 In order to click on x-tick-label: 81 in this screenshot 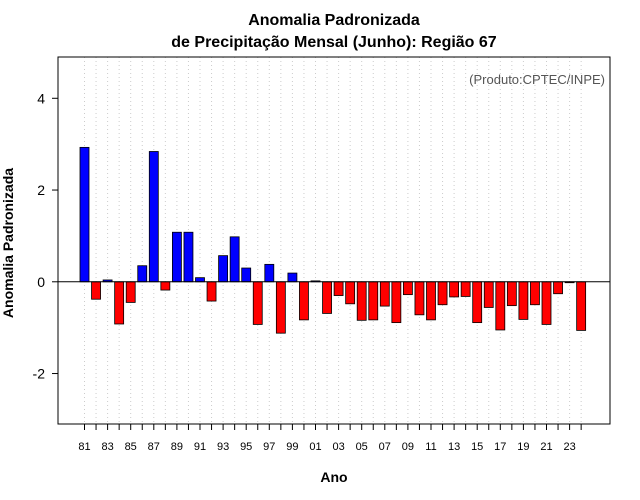, I will do `click(84, 447)`.